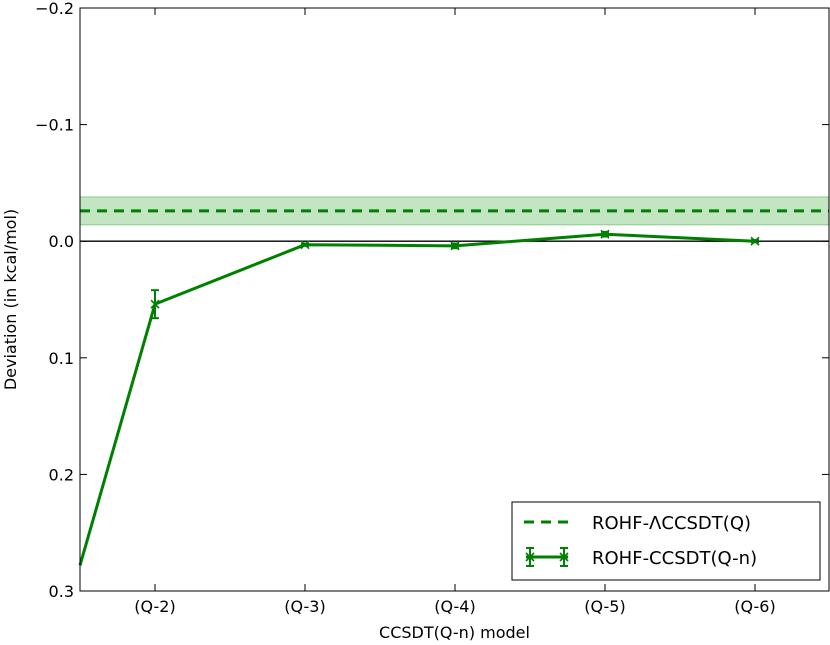 The height and width of the screenshot is (645, 830). What do you see at coordinates (54, 9) in the screenshot?
I see `y-tick-label: −0.2` at bounding box center [54, 9].